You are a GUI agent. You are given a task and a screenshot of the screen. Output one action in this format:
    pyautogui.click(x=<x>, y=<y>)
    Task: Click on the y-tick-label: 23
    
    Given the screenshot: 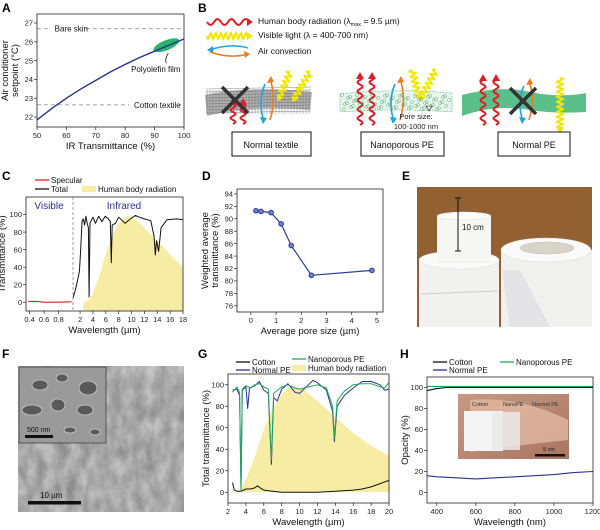 What is the action you would take?
    pyautogui.click(x=29, y=98)
    